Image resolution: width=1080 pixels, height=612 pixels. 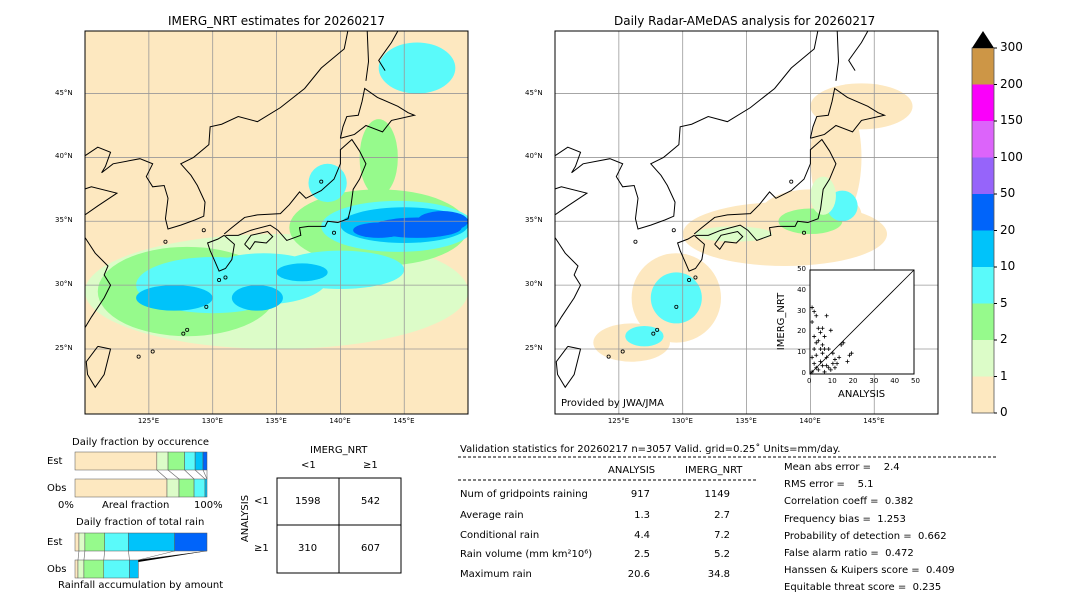 I want to click on stats-score: RMS error = 5.1, so click(x=829, y=485).